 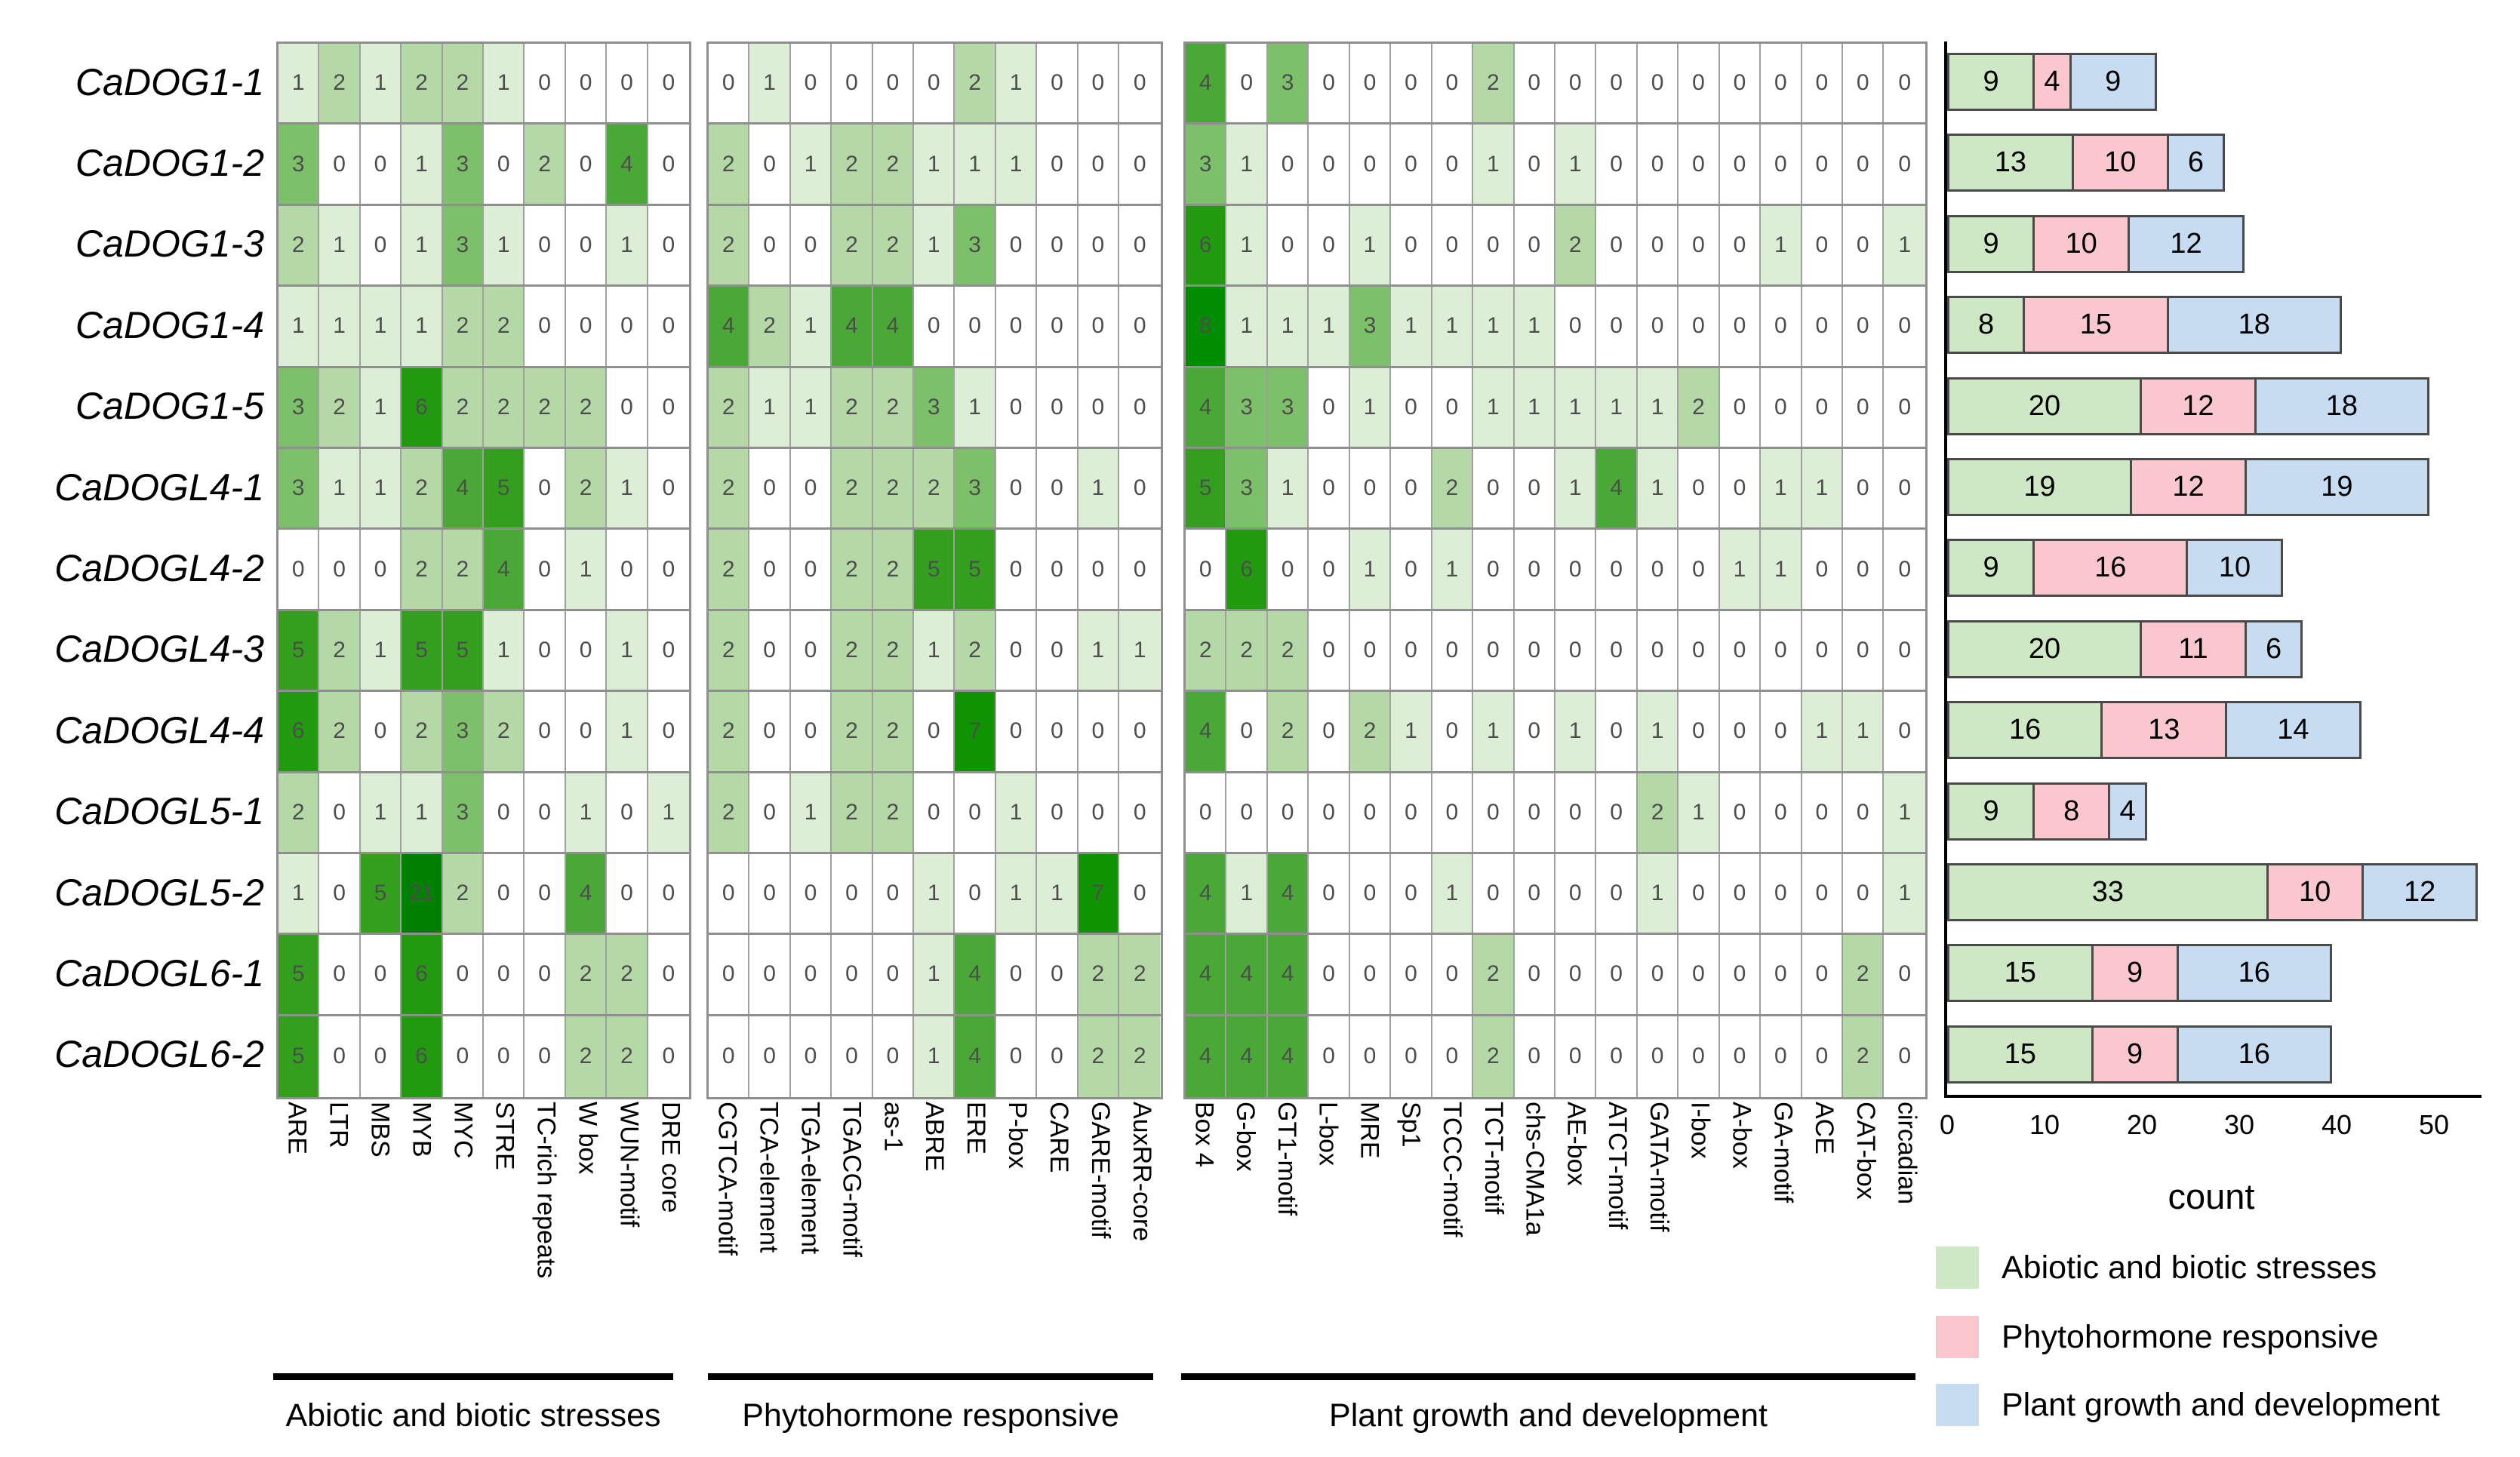 What do you see at coordinates (473, 1415) in the screenshot?
I see `group-label: Abiotic and biotic stresses` at bounding box center [473, 1415].